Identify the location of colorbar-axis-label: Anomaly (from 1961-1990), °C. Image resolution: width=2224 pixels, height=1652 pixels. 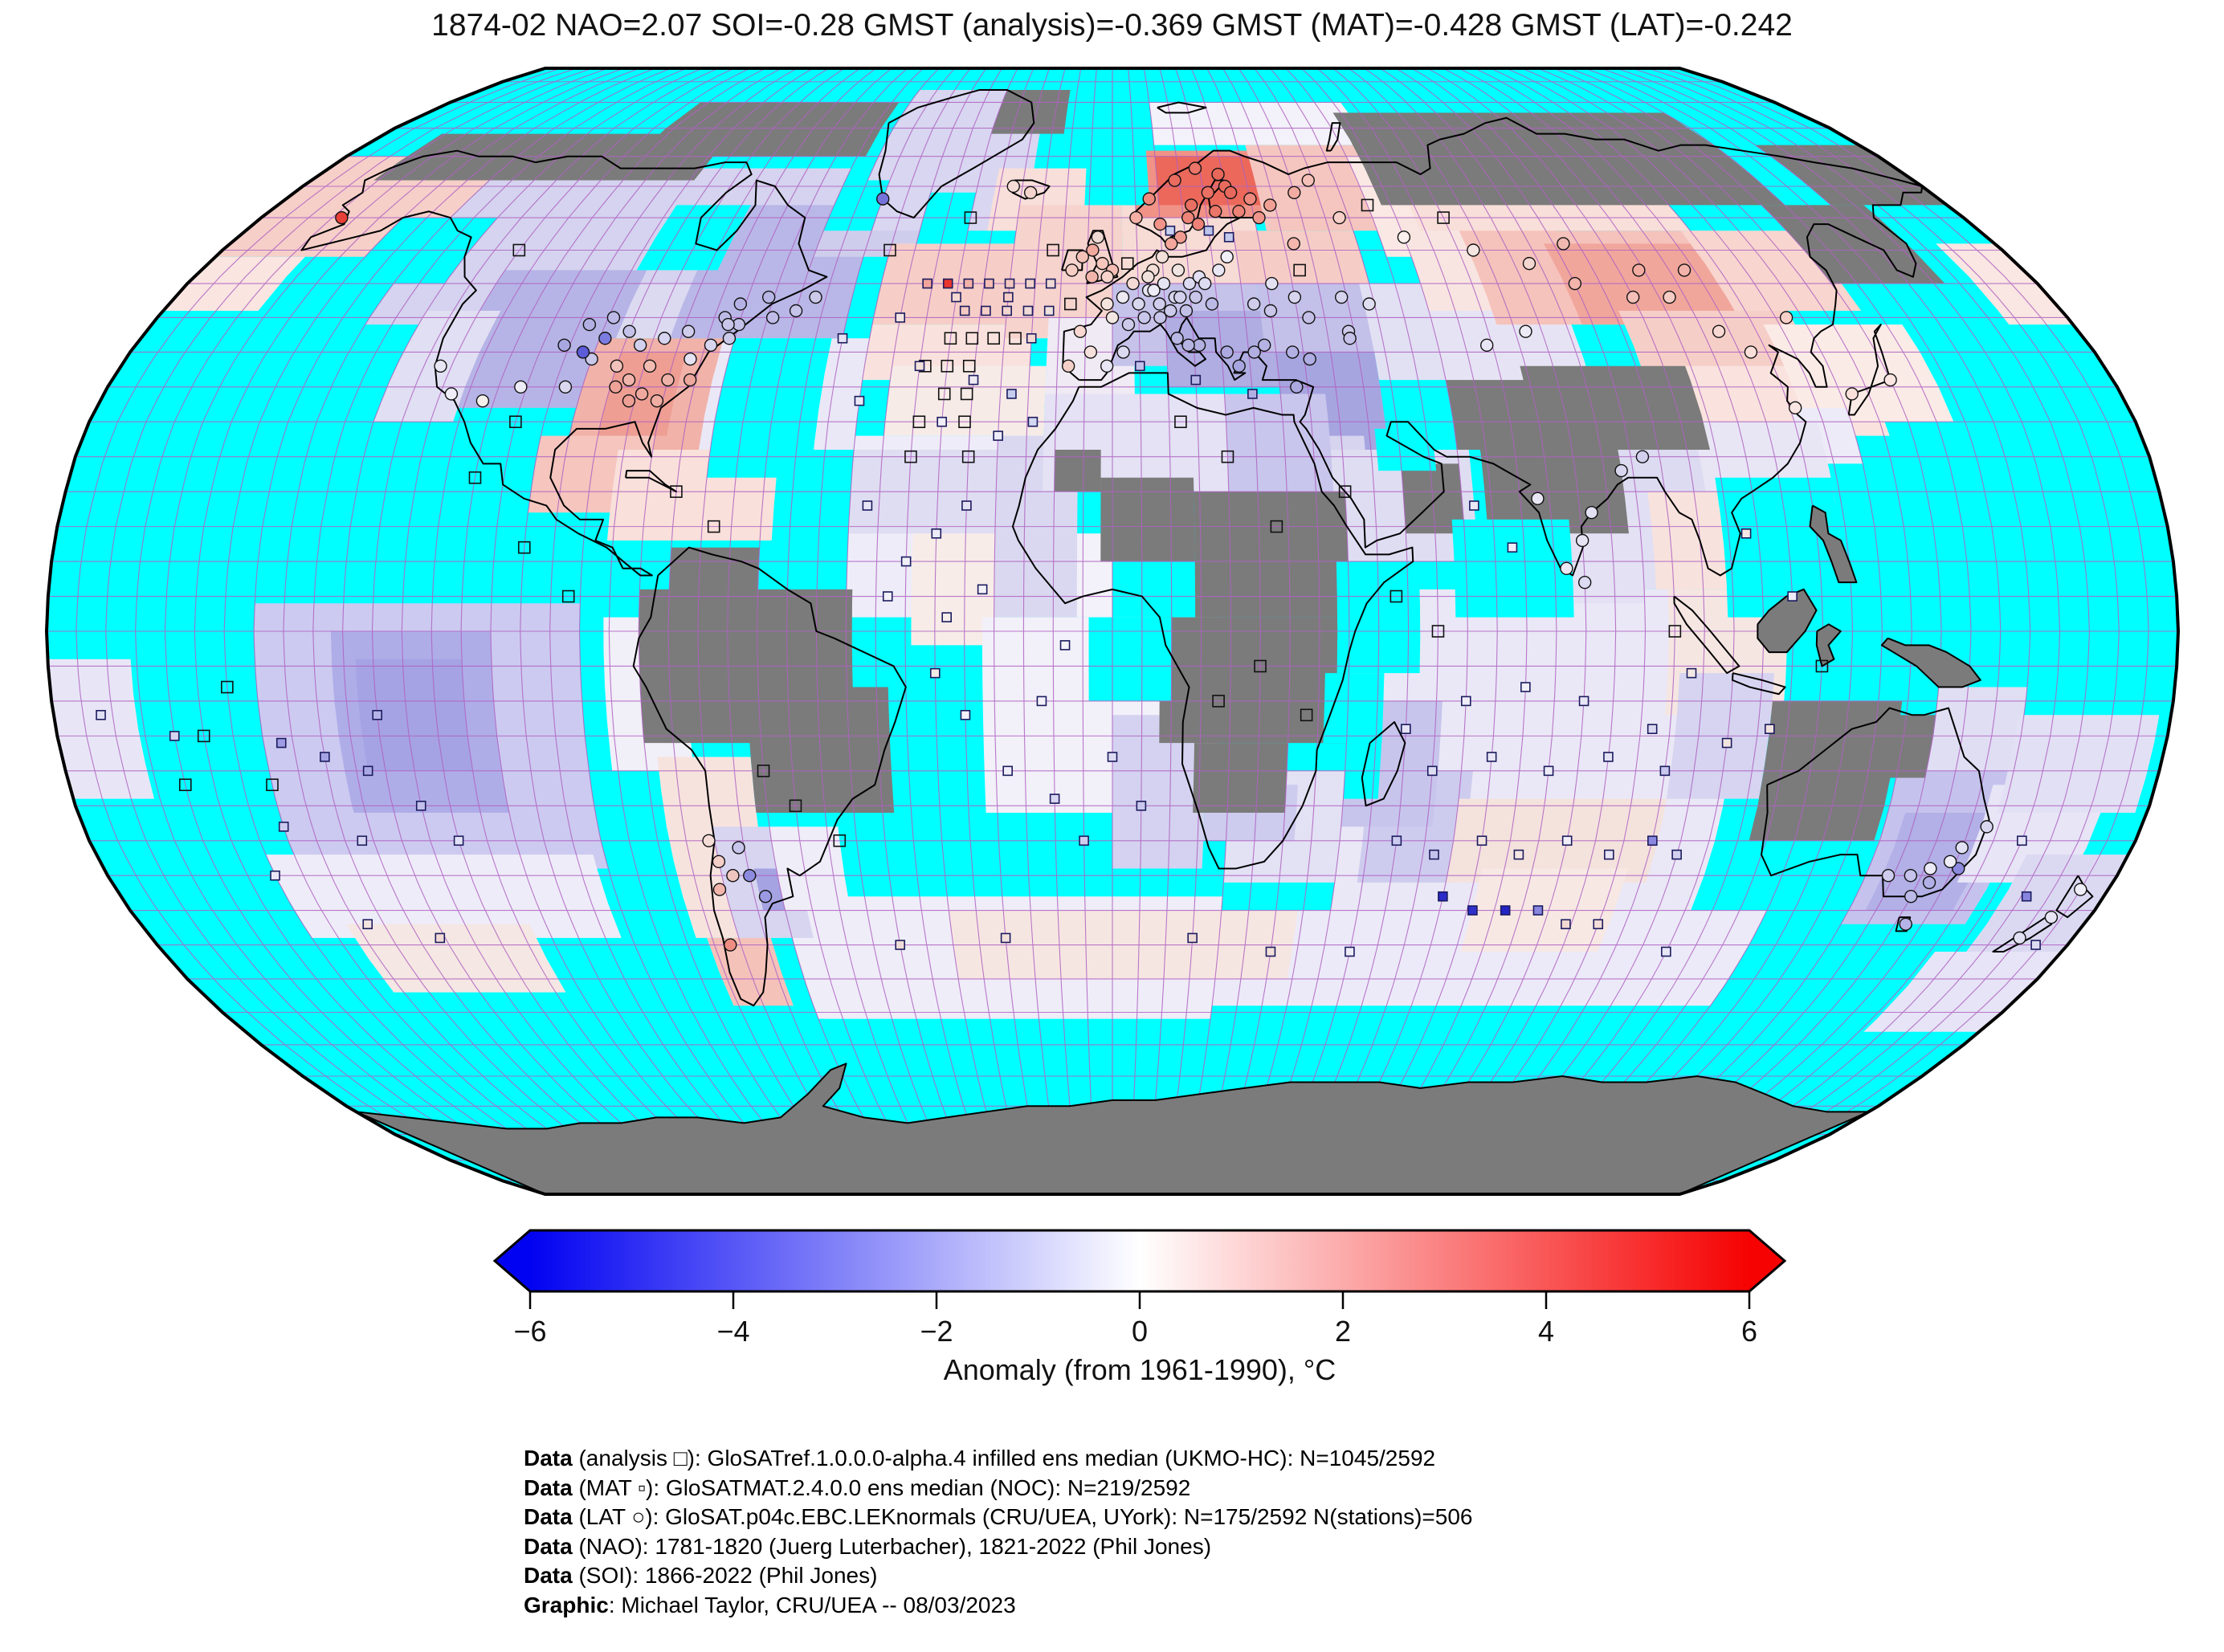
(1140, 1369).